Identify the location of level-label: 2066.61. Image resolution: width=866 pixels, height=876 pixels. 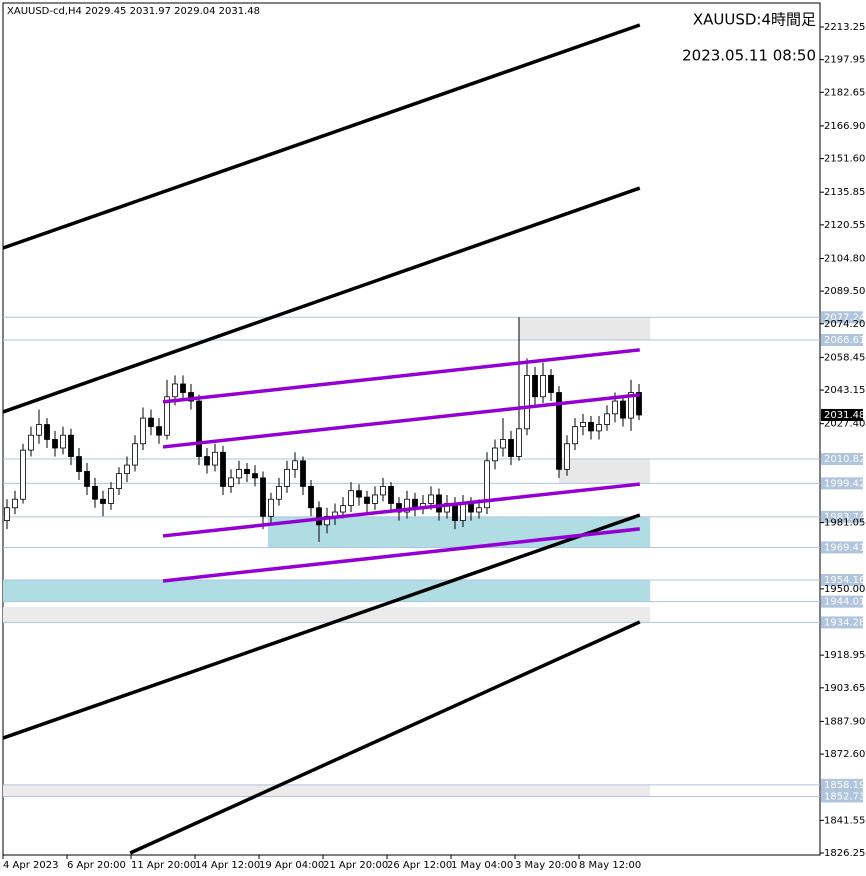
(844, 340).